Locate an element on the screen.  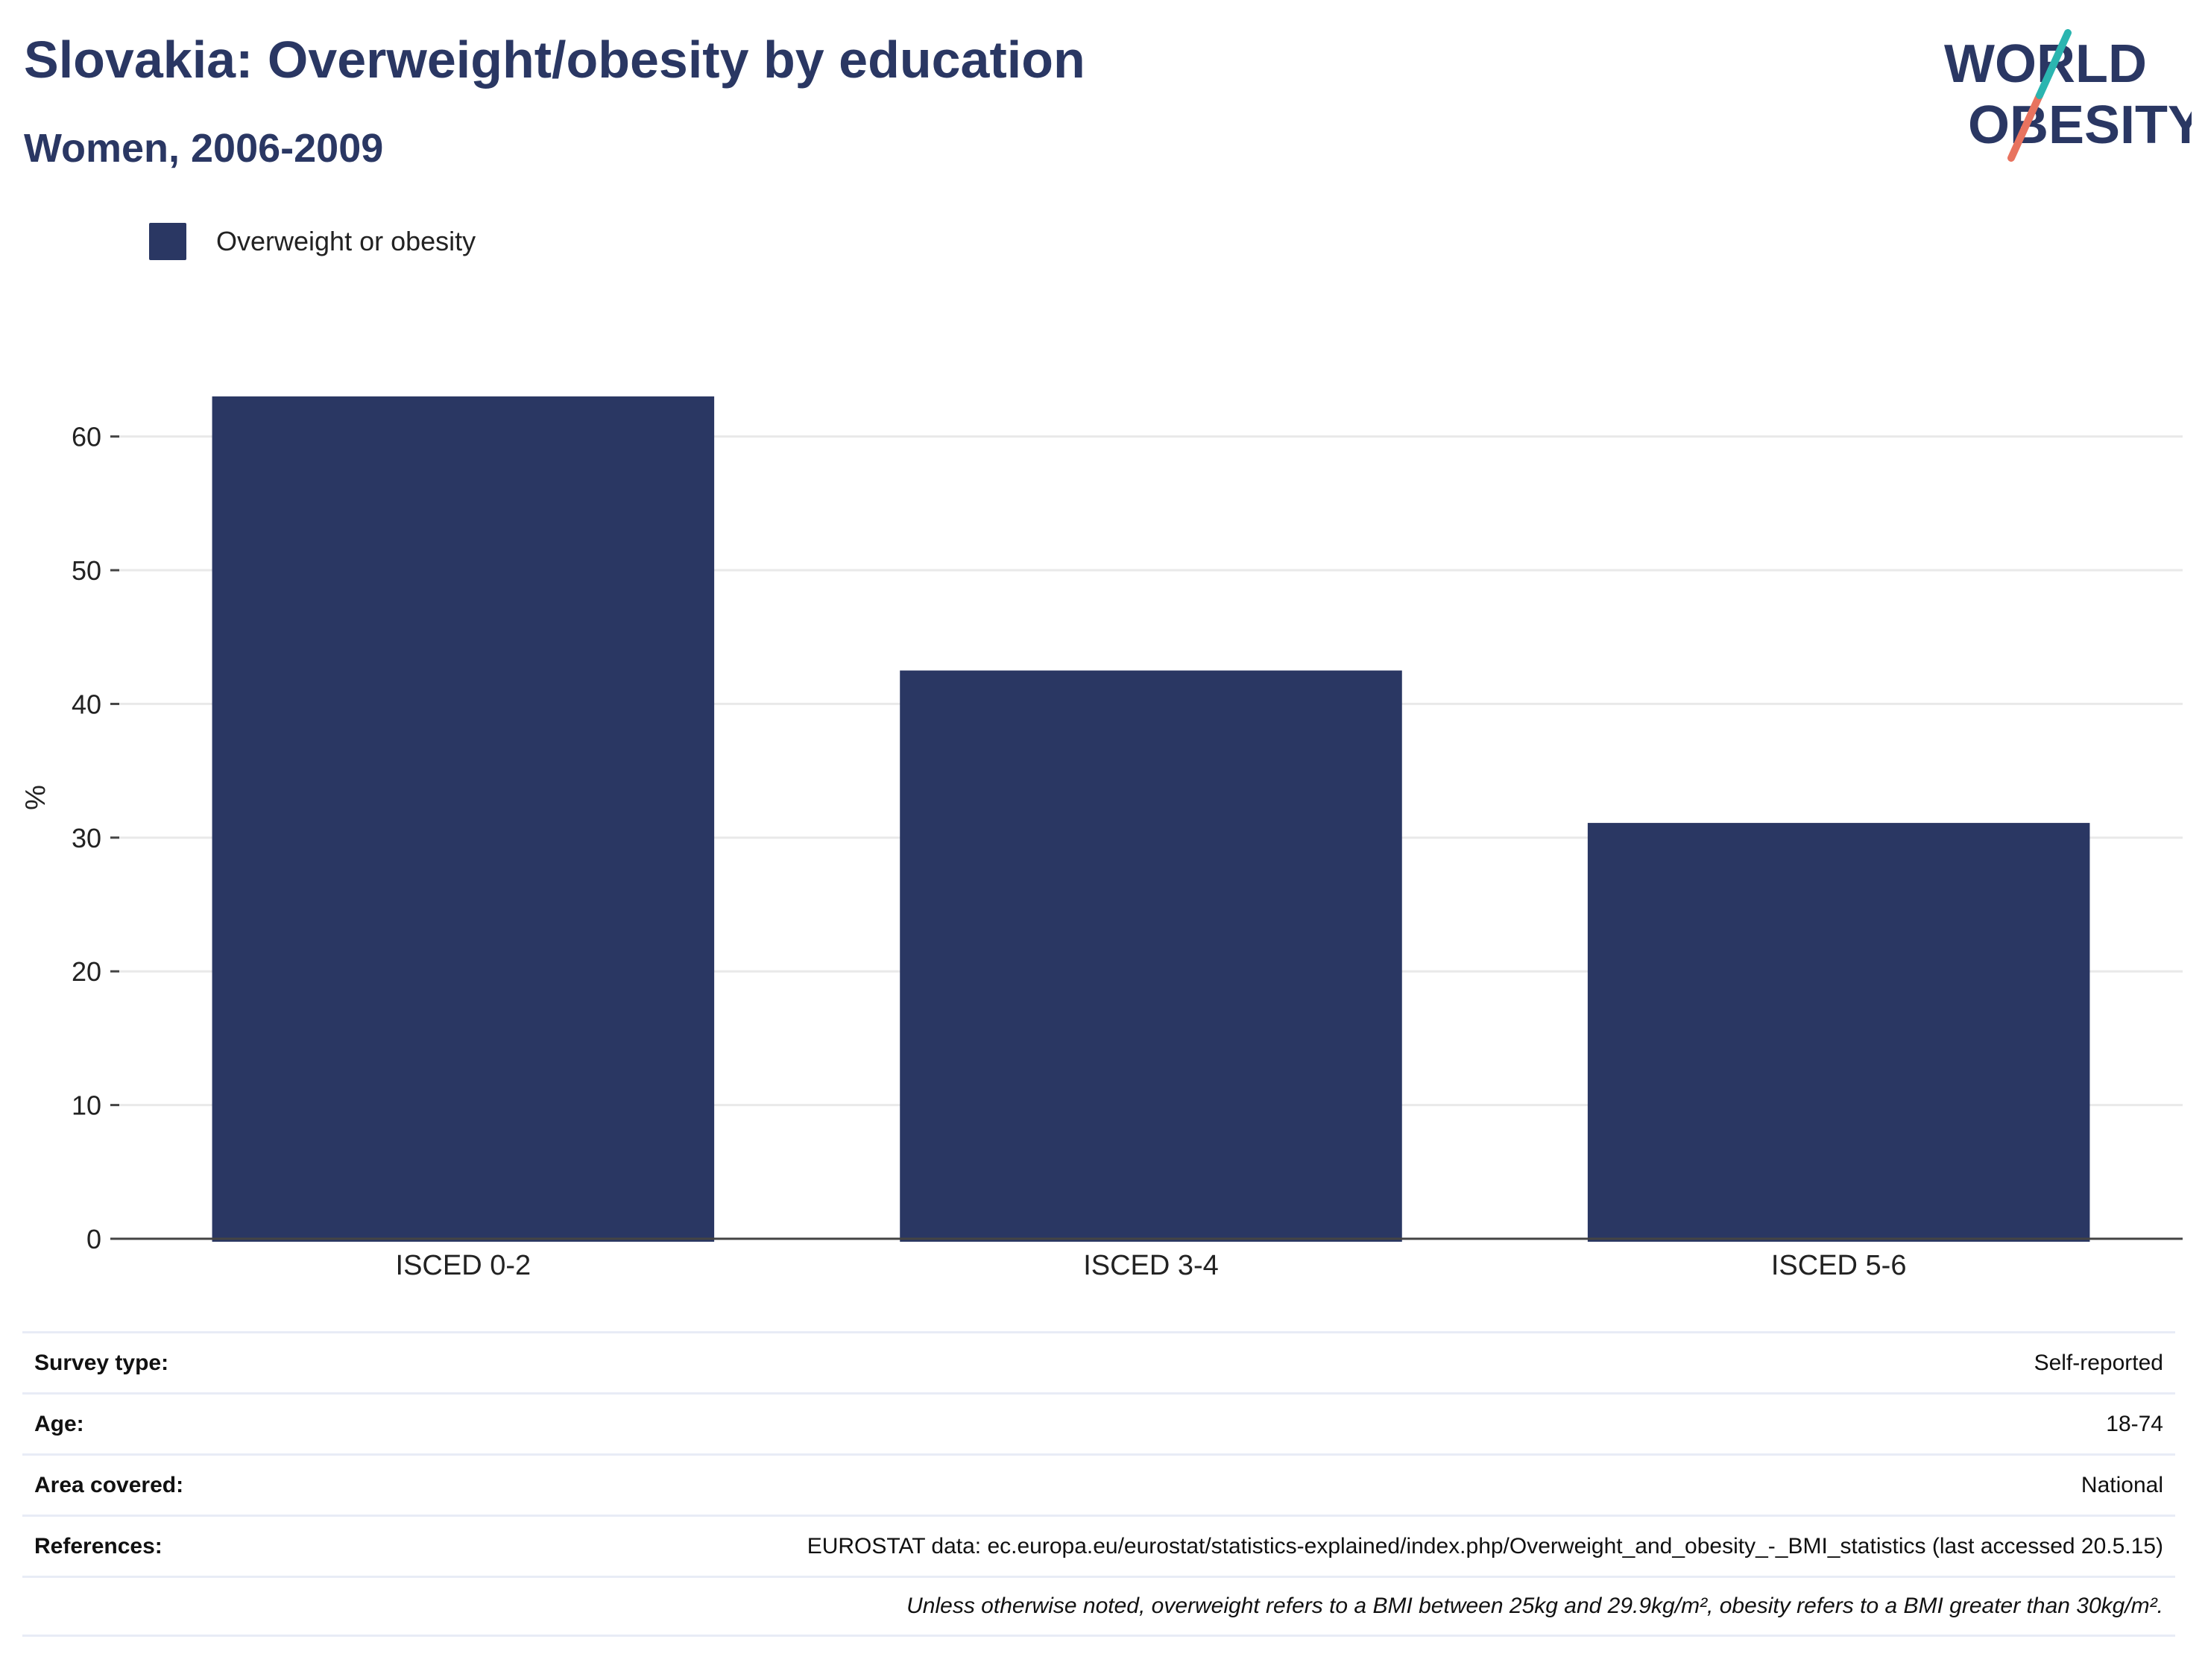
y-tick-label: 10 is located at coordinates (86, 1105).